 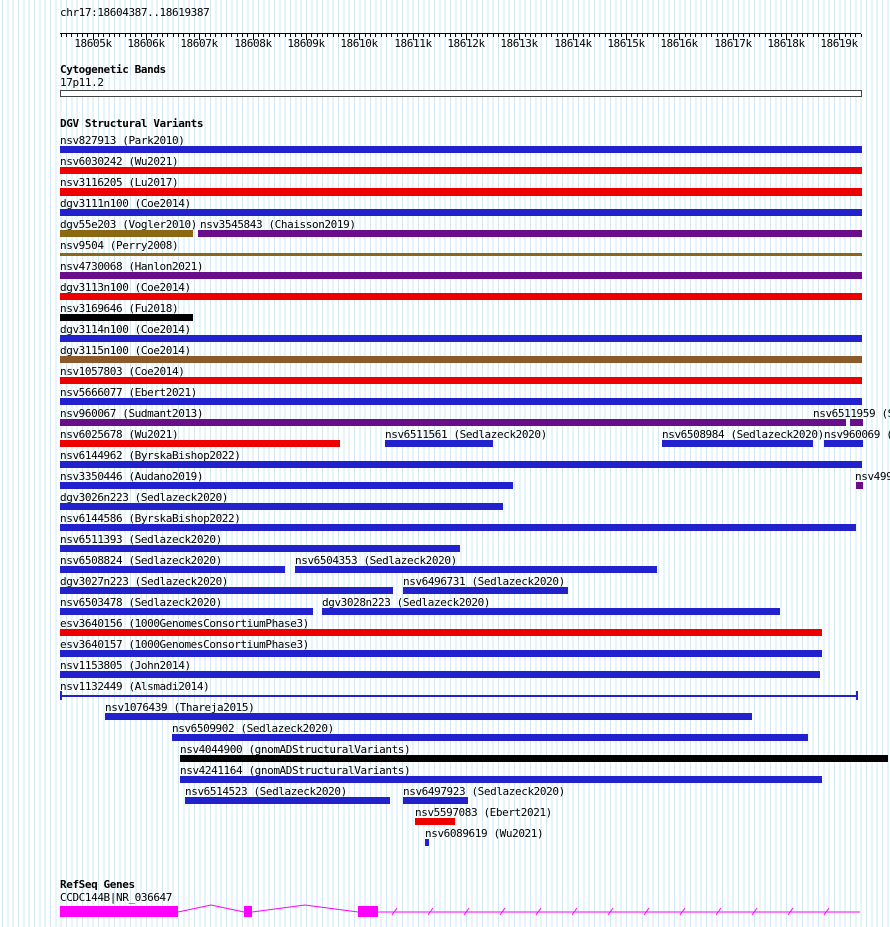 What do you see at coordinates (483, 812) in the screenshot?
I see `variant-label: nsv5597083 (Ebert2021)` at bounding box center [483, 812].